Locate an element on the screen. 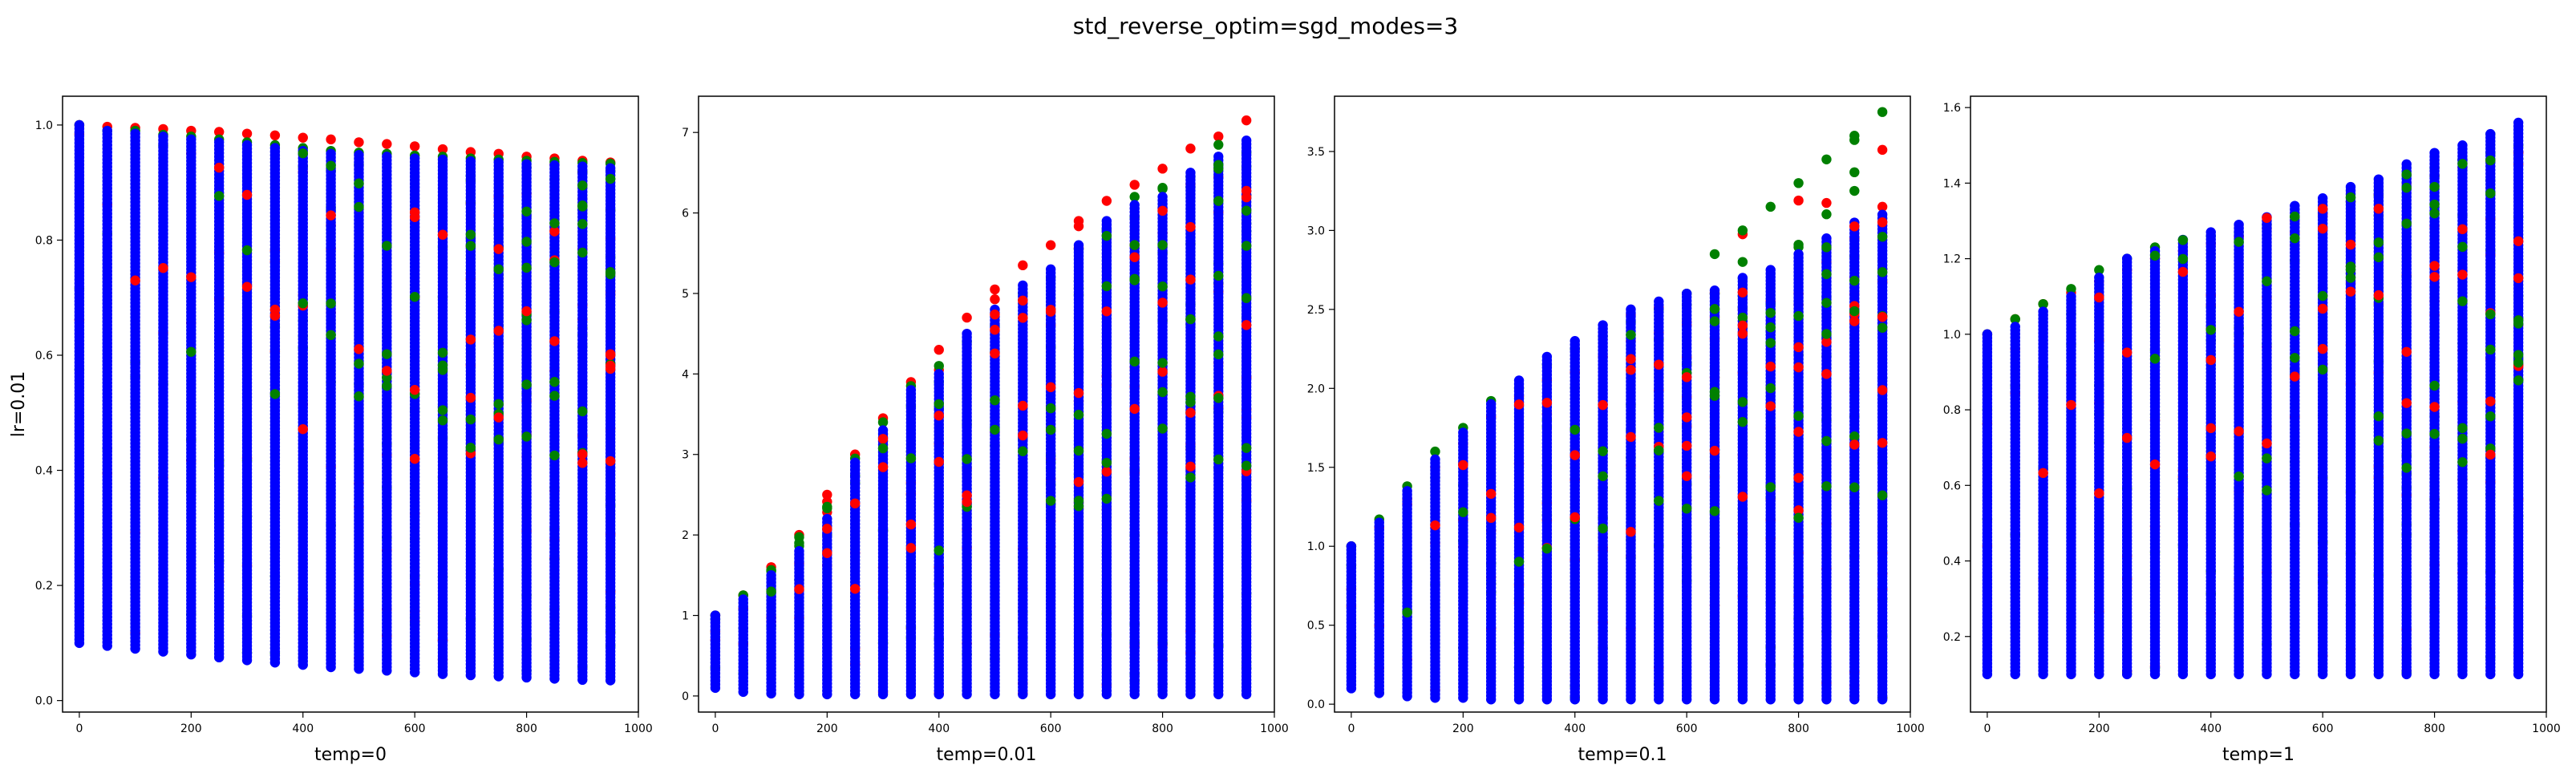 The height and width of the screenshot is (769, 2576). y-tick-label: 6 is located at coordinates (685, 215).